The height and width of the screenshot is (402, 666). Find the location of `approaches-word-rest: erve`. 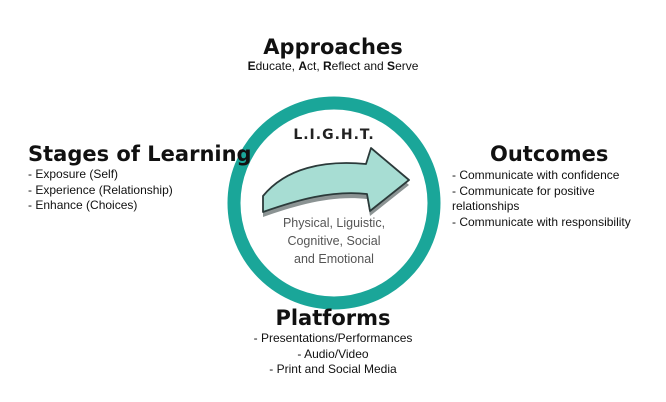

approaches-word-rest: erve is located at coordinates (407, 66).